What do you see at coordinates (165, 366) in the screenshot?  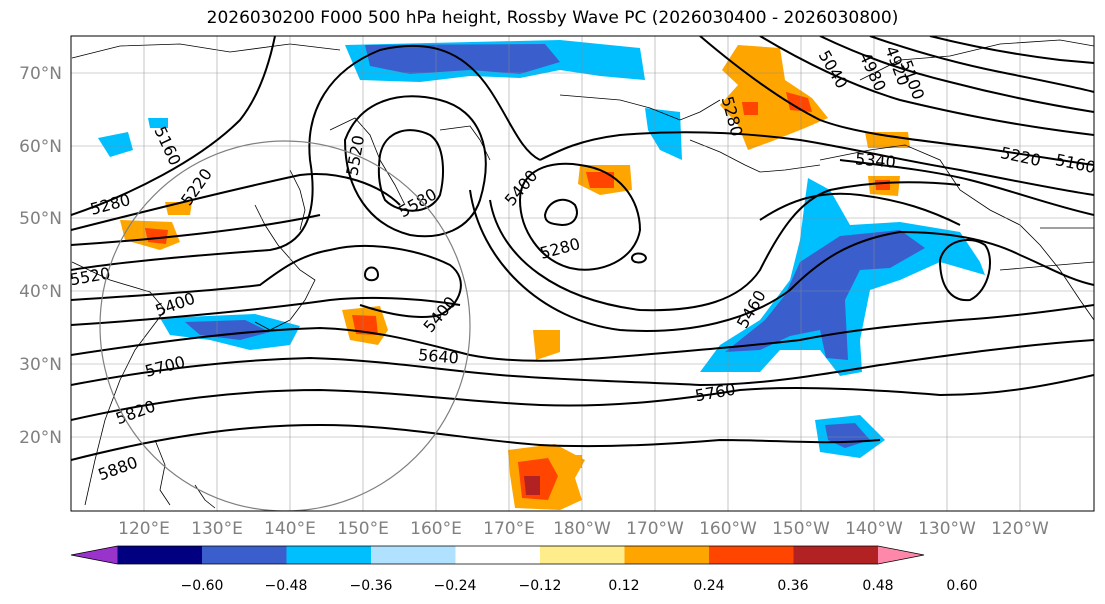 I see `contour-label: 5700` at bounding box center [165, 366].